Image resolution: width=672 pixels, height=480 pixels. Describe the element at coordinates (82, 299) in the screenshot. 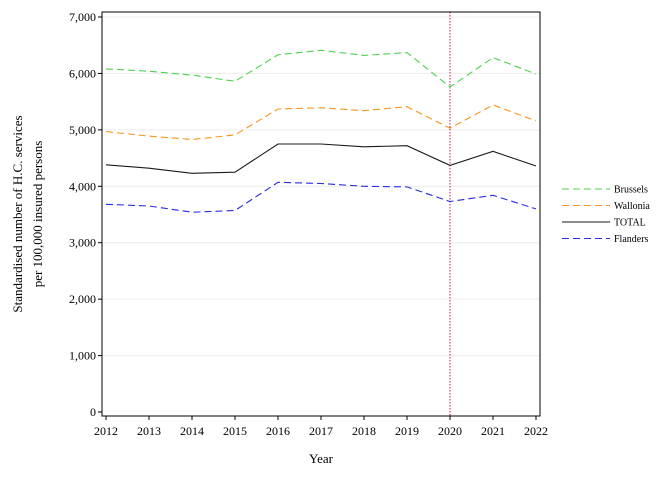

I see `y-tick-label: 2,000` at that location.